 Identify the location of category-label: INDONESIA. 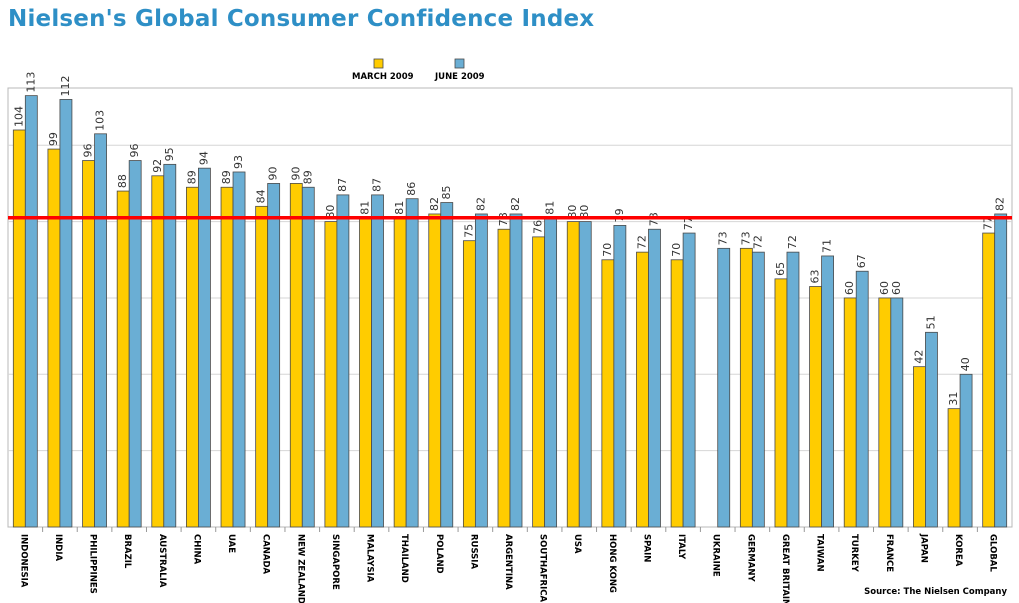
(23, 561).